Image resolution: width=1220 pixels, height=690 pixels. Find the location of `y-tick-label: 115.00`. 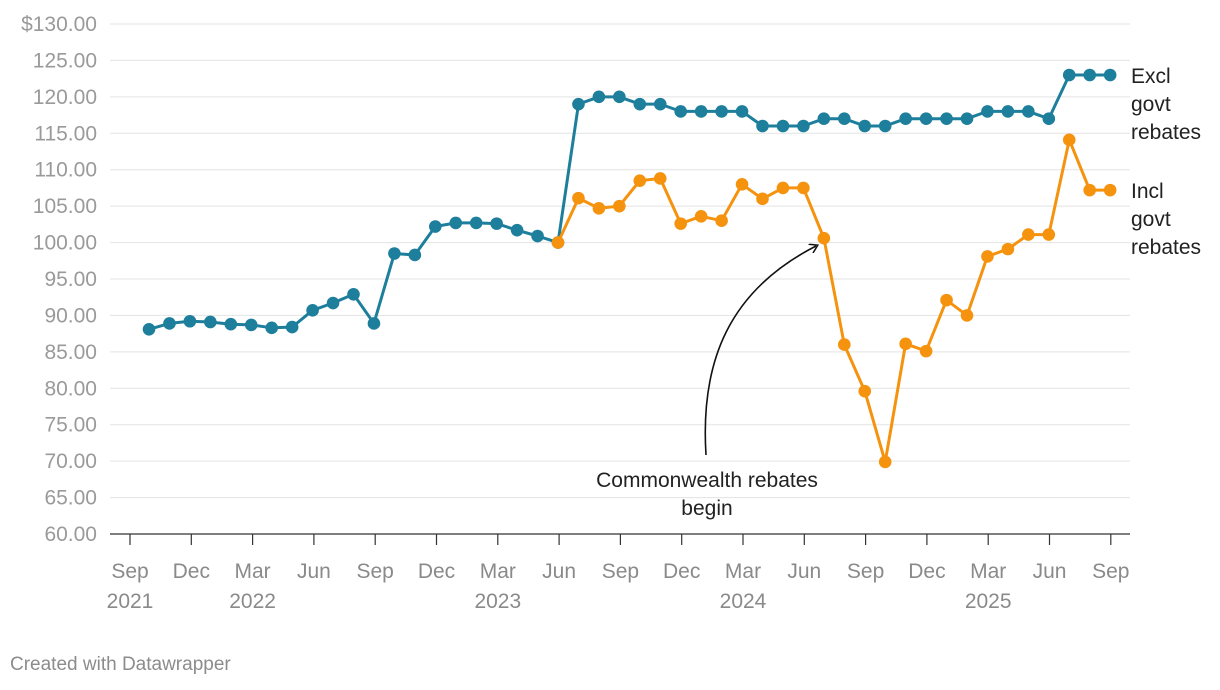

y-tick-label: 115.00 is located at coordinates (65, 133).